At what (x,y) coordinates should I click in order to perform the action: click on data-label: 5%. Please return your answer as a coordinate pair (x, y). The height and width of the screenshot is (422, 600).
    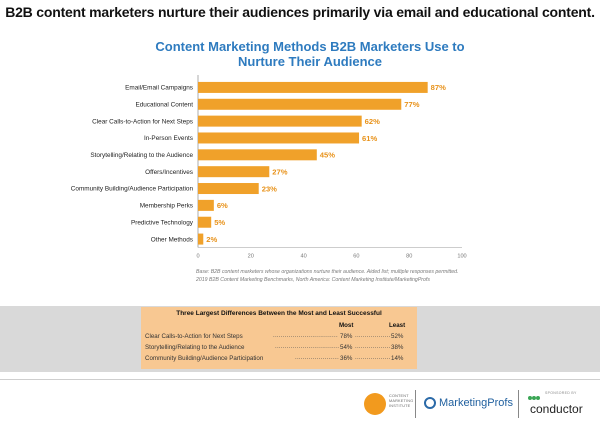
    Looking at the image, I should click on (219, 222).